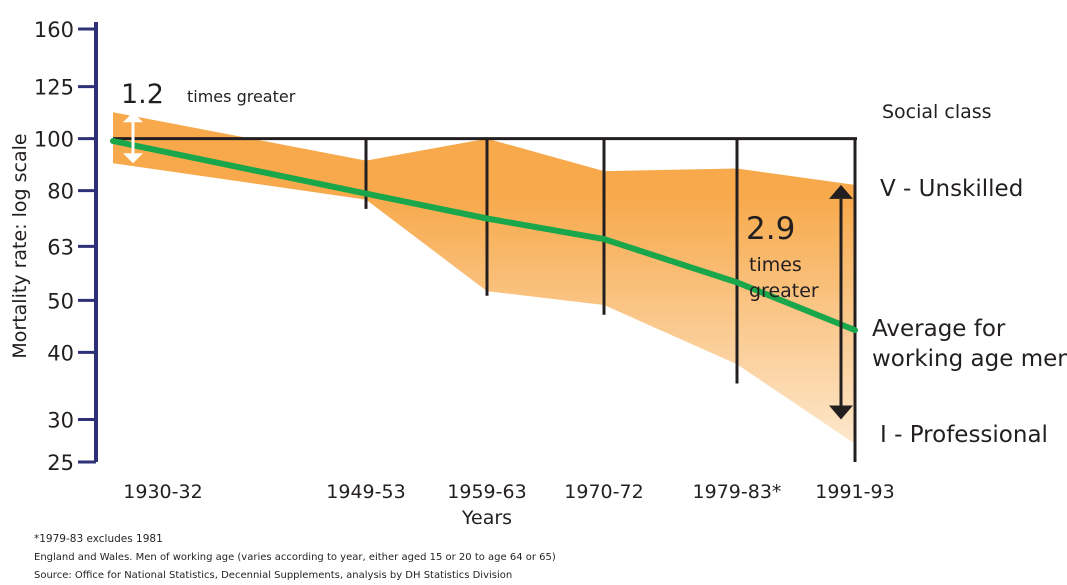 Image resolution: width=1067 pixels, height=585 pixels. I want to click on annotation-1-2-text: times greater, so click(241, 96).